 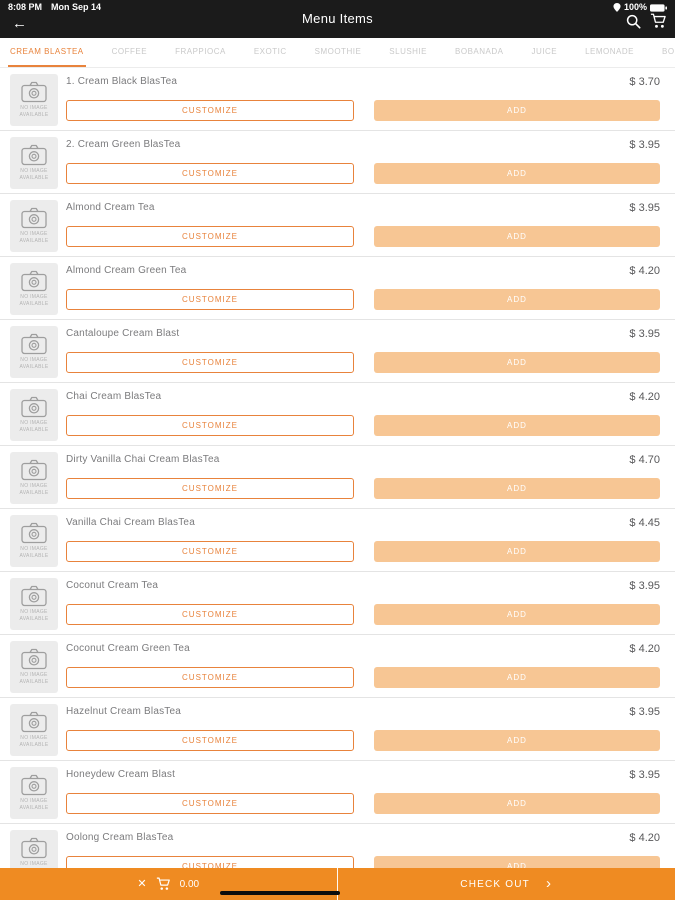 I want to click on battery-percent: 100%, so click(x=635, y=7).